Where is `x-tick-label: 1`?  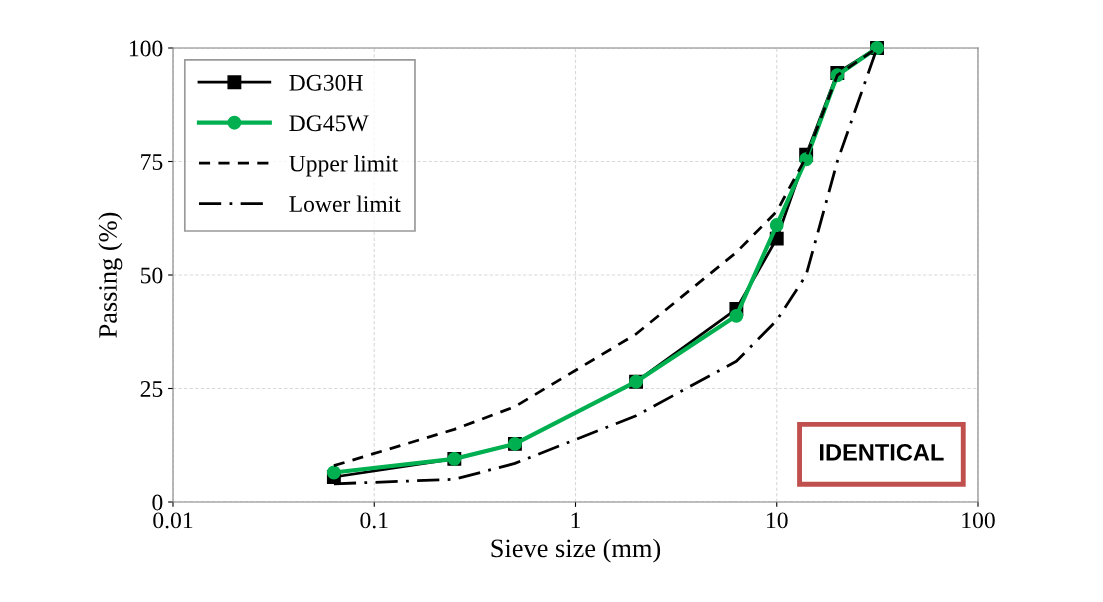
x-tick-label: 1 is located at coordinates (575, 520).